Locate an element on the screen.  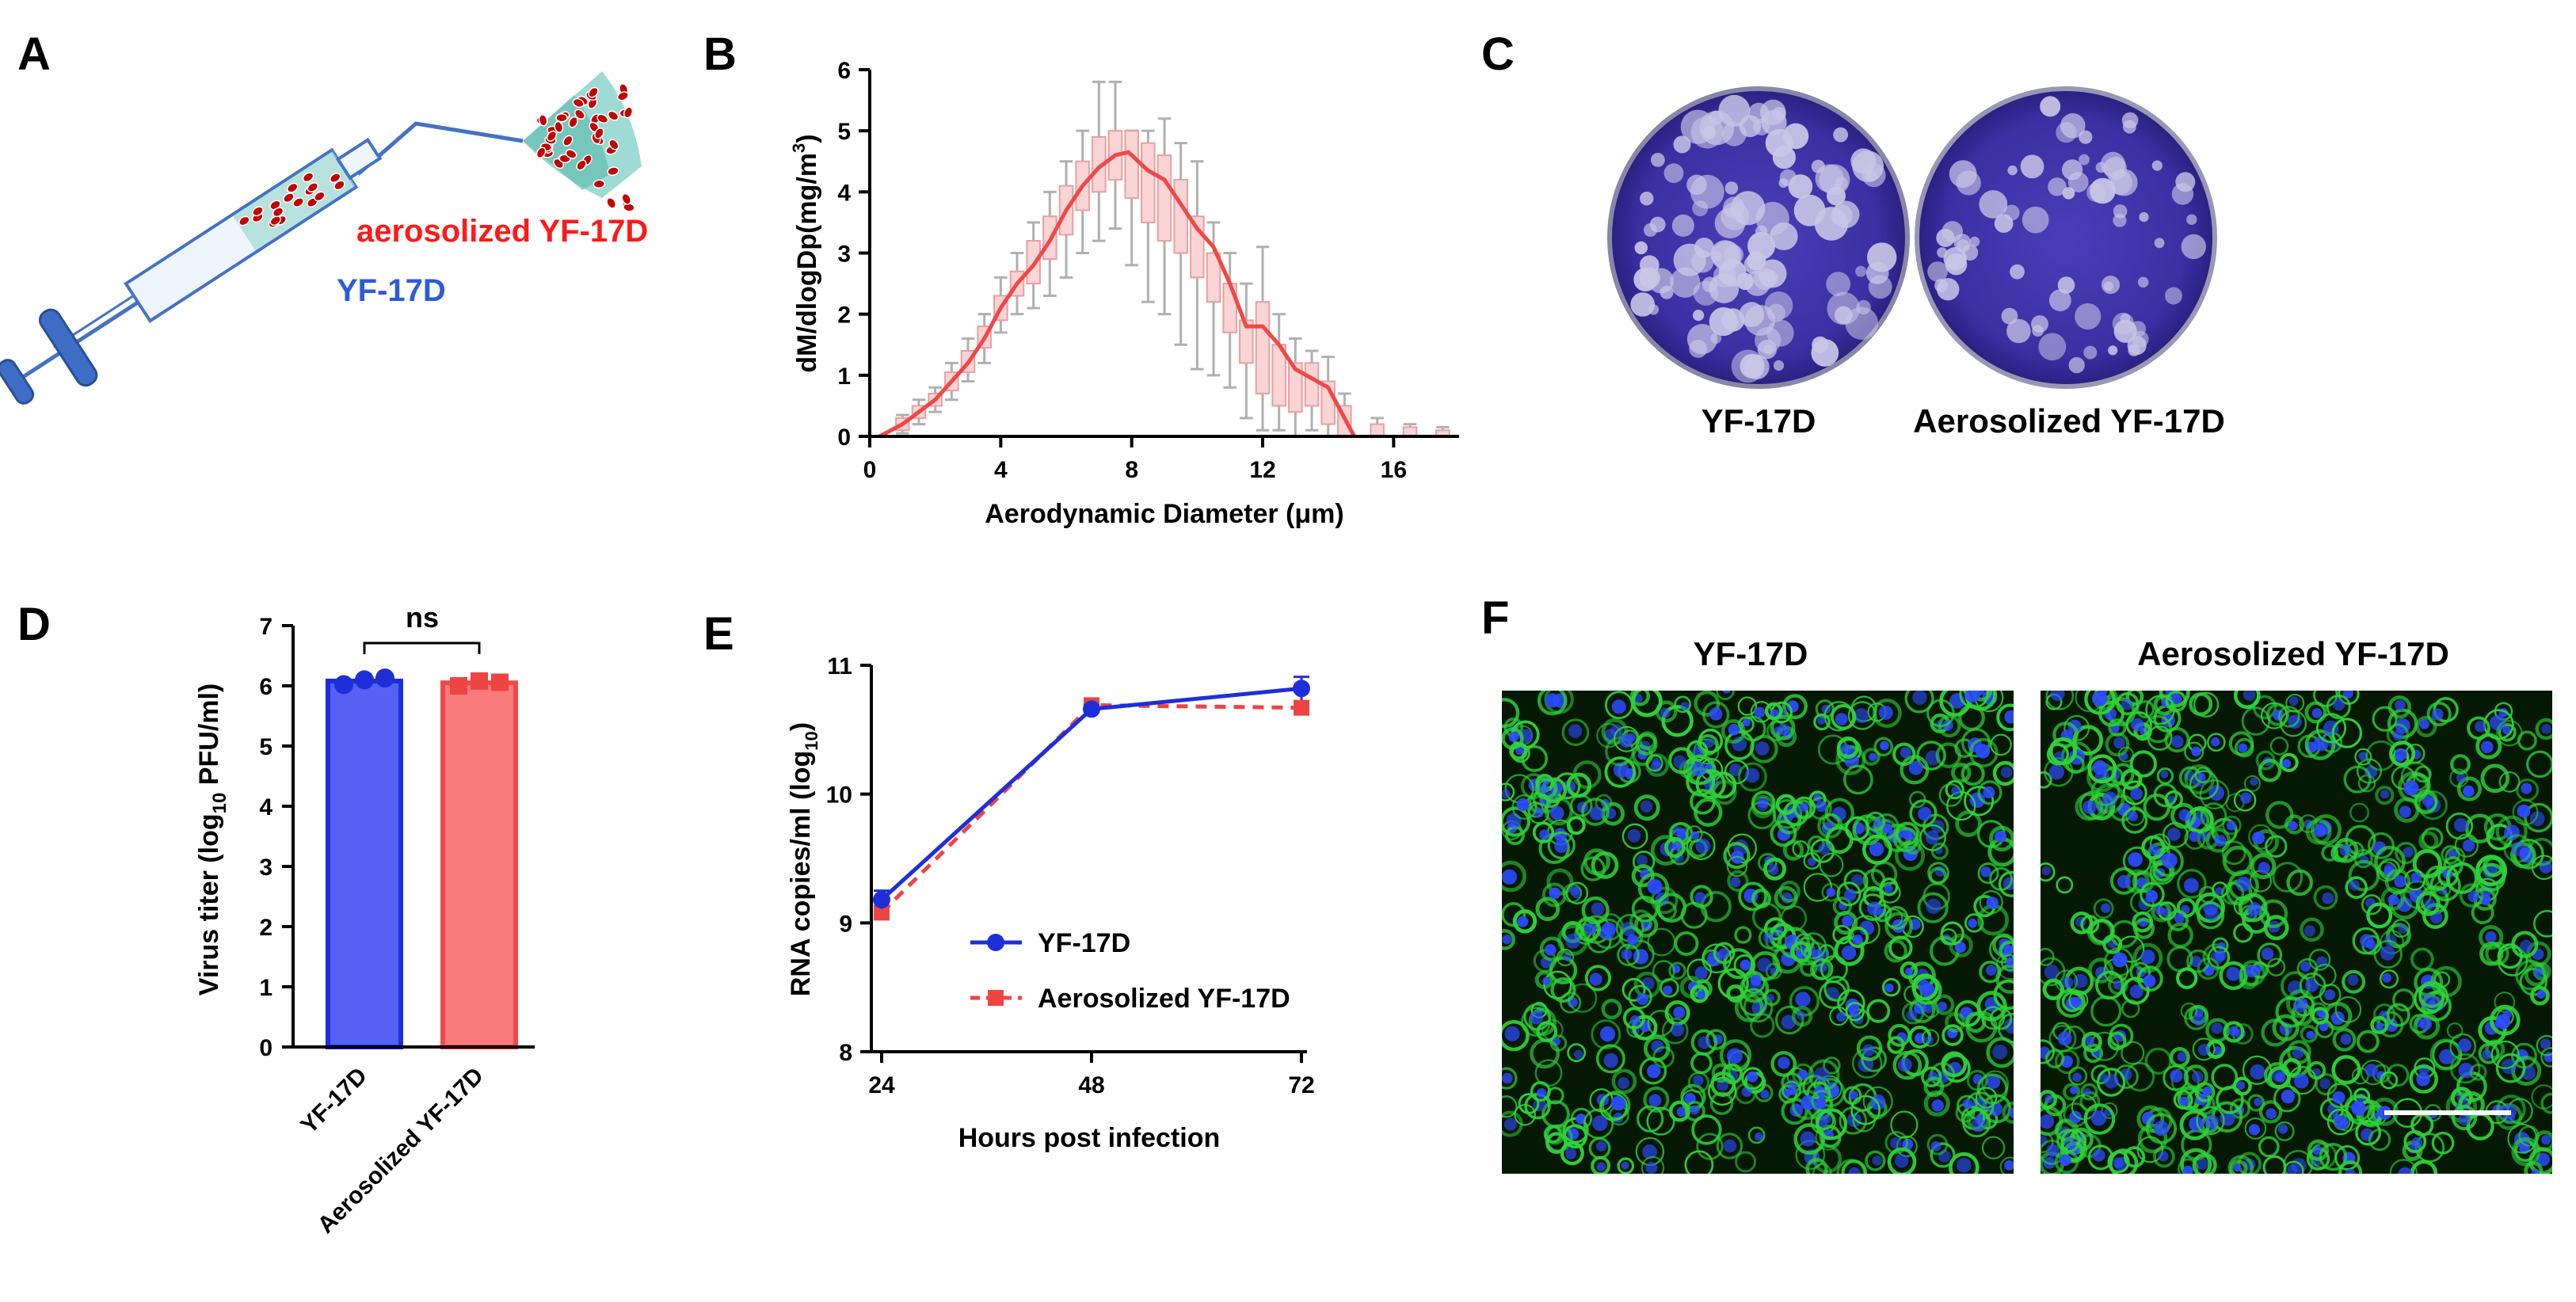
syringe-illustration: aerosolized YF-17D YF-17D is located at coordinates (324, 238).